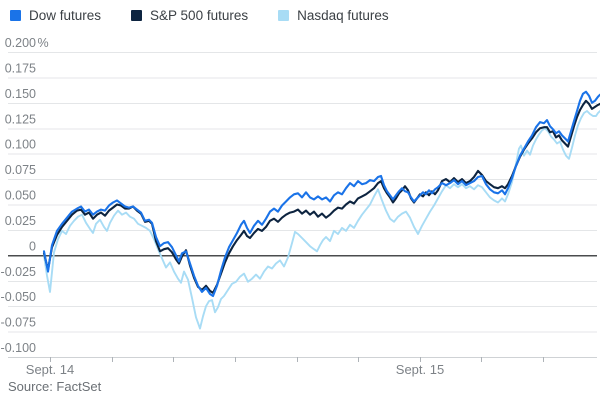  What do you see at coordinates (65, 15) in the screenshot?
I see `legend-label-dow: Dow futures` at bounding box center [65, 15].